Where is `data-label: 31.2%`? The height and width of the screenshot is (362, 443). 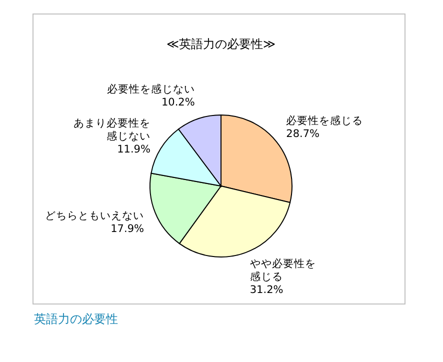 data-label: 31.2% is located at coordinates (267, 290).